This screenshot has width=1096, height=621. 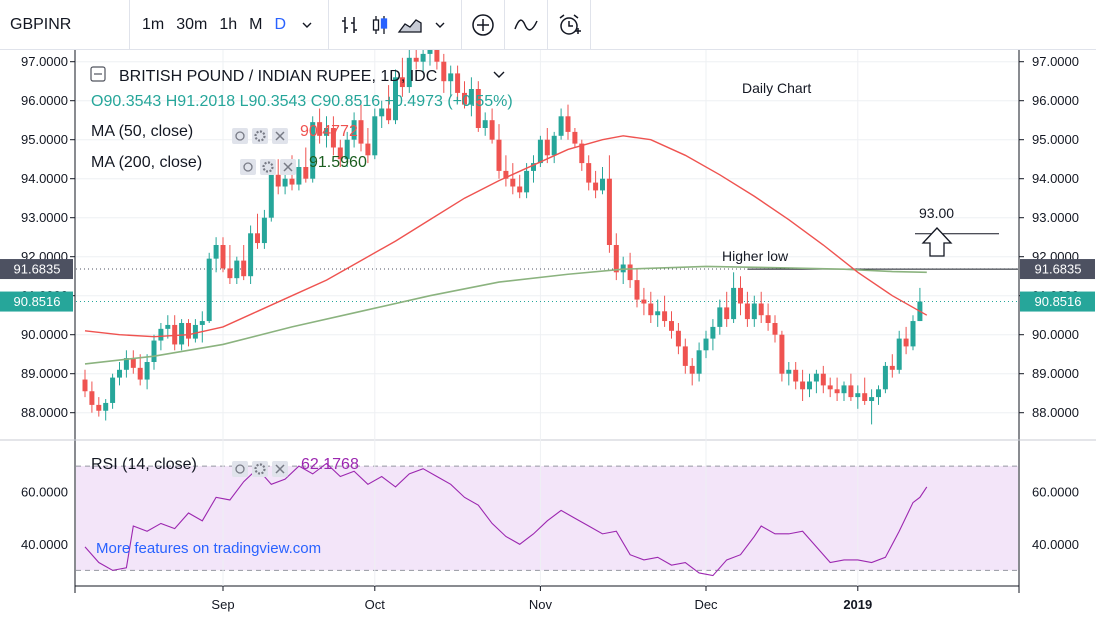 I want to click on symbol-name: GBPINR, so click(x=41, y=24).